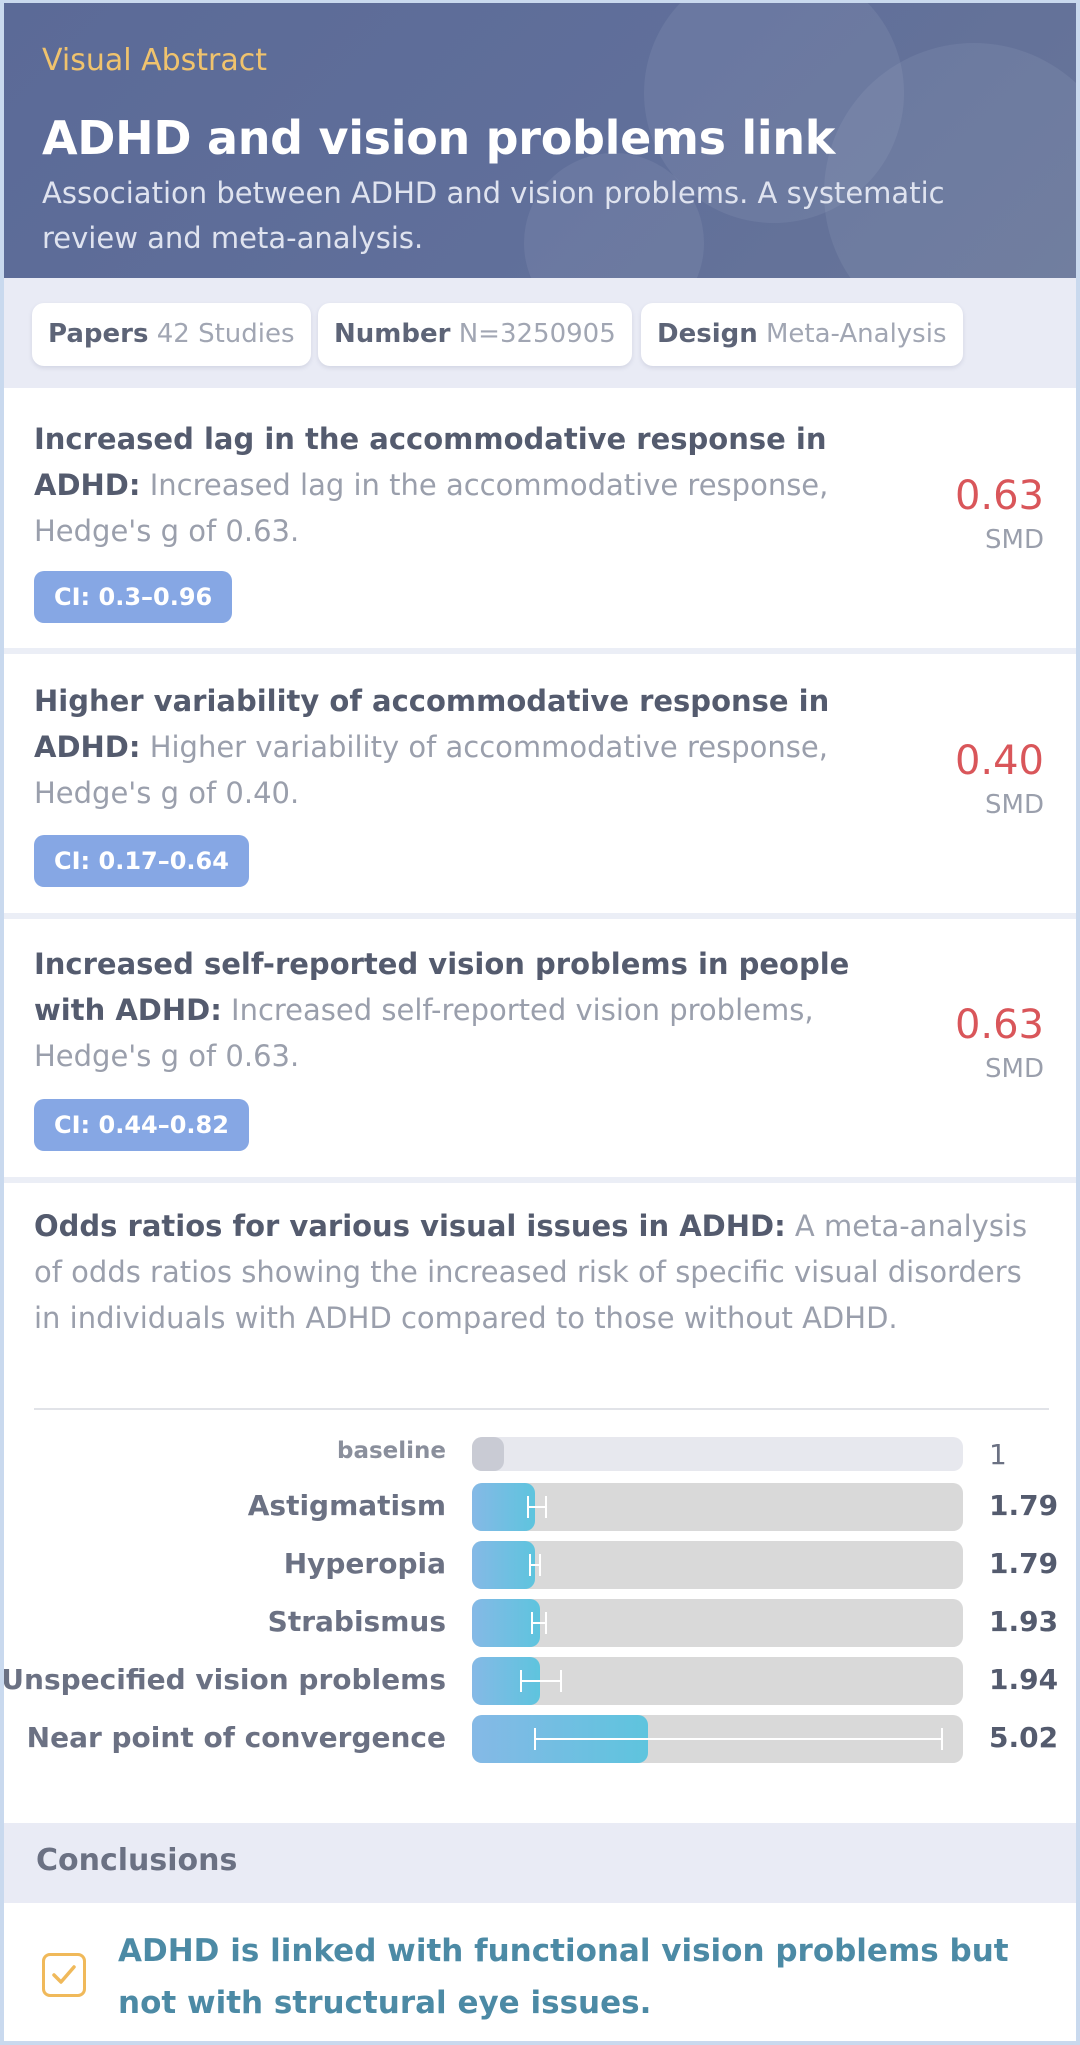 This screenshot has width=1080, height=2045. I want to click on stat-value: N=3250905, so click(537, 334).